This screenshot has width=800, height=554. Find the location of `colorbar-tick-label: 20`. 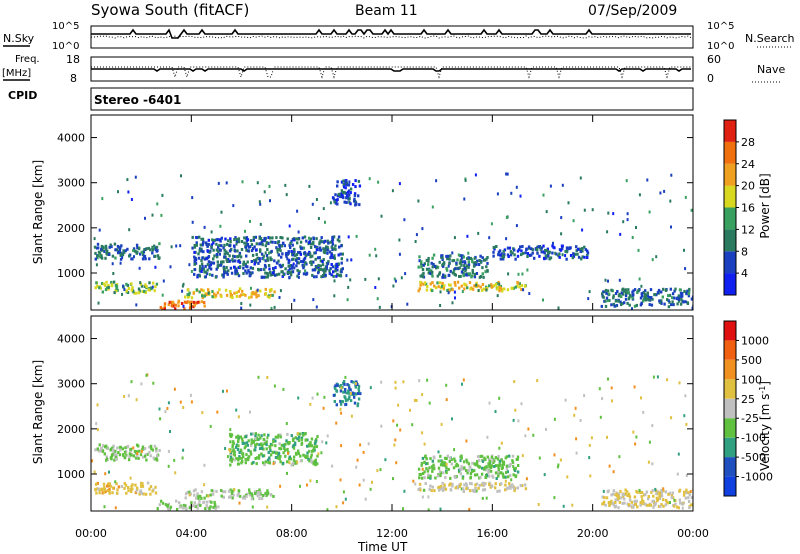

colorbar-tick-label: 20 is located at coordinates (748, 186).